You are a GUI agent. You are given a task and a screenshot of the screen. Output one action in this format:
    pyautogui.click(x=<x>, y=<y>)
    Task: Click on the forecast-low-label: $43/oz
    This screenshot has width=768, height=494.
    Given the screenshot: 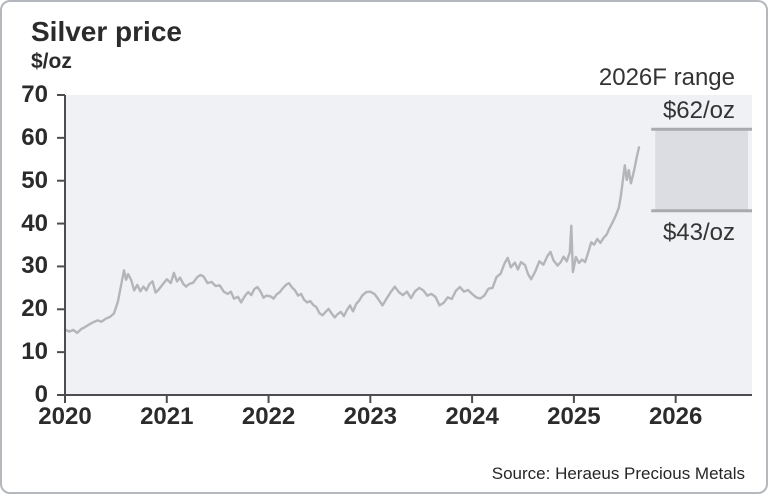 What is the action you would take?
    pyautogui.click(x=698, y=232)
    